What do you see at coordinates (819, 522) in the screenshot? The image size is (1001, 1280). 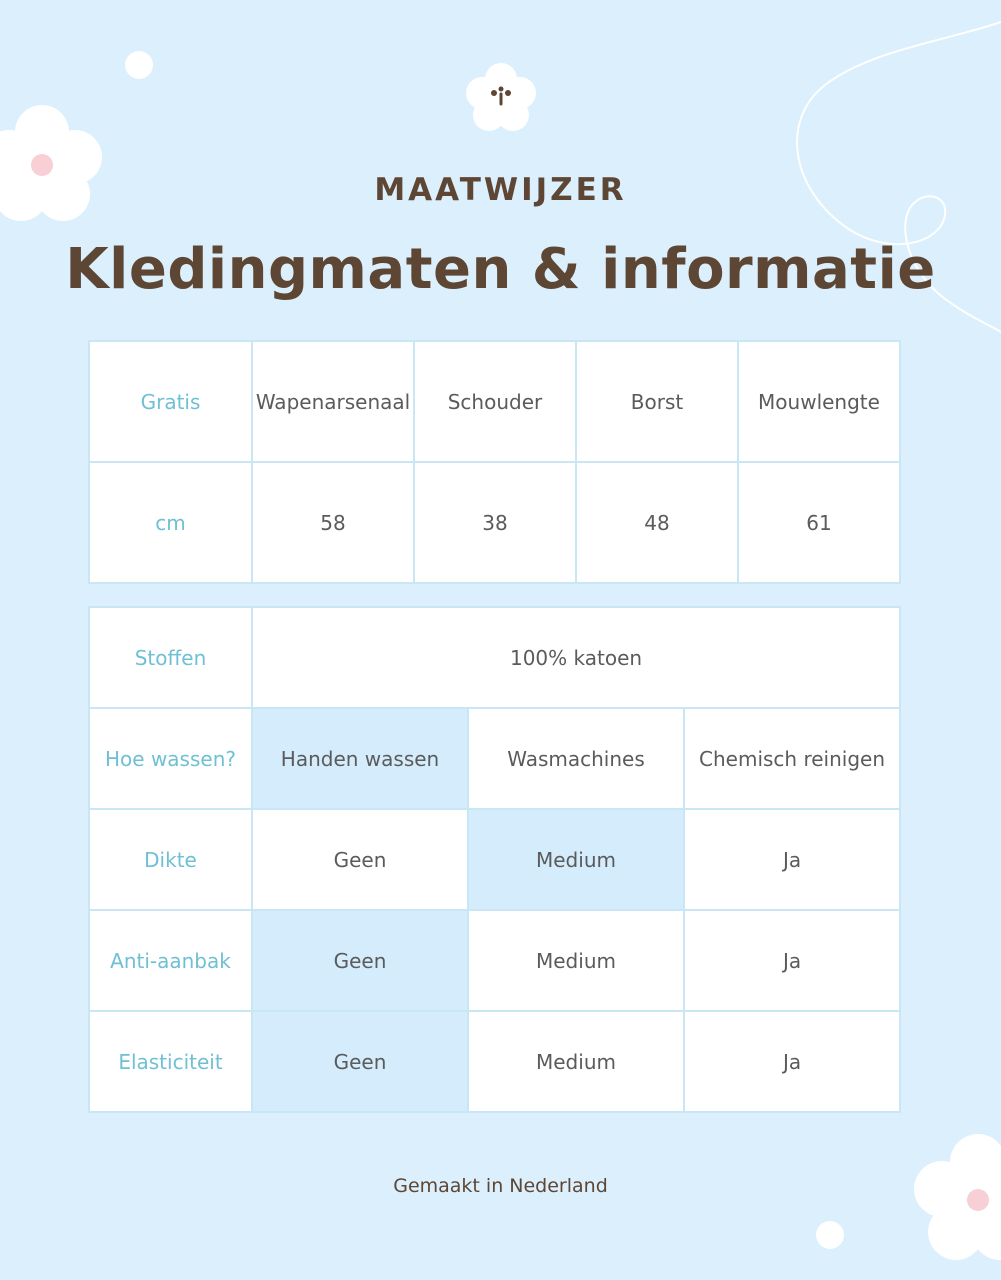 I see `size-value-cell: 61` at bounding box center [819, 522].